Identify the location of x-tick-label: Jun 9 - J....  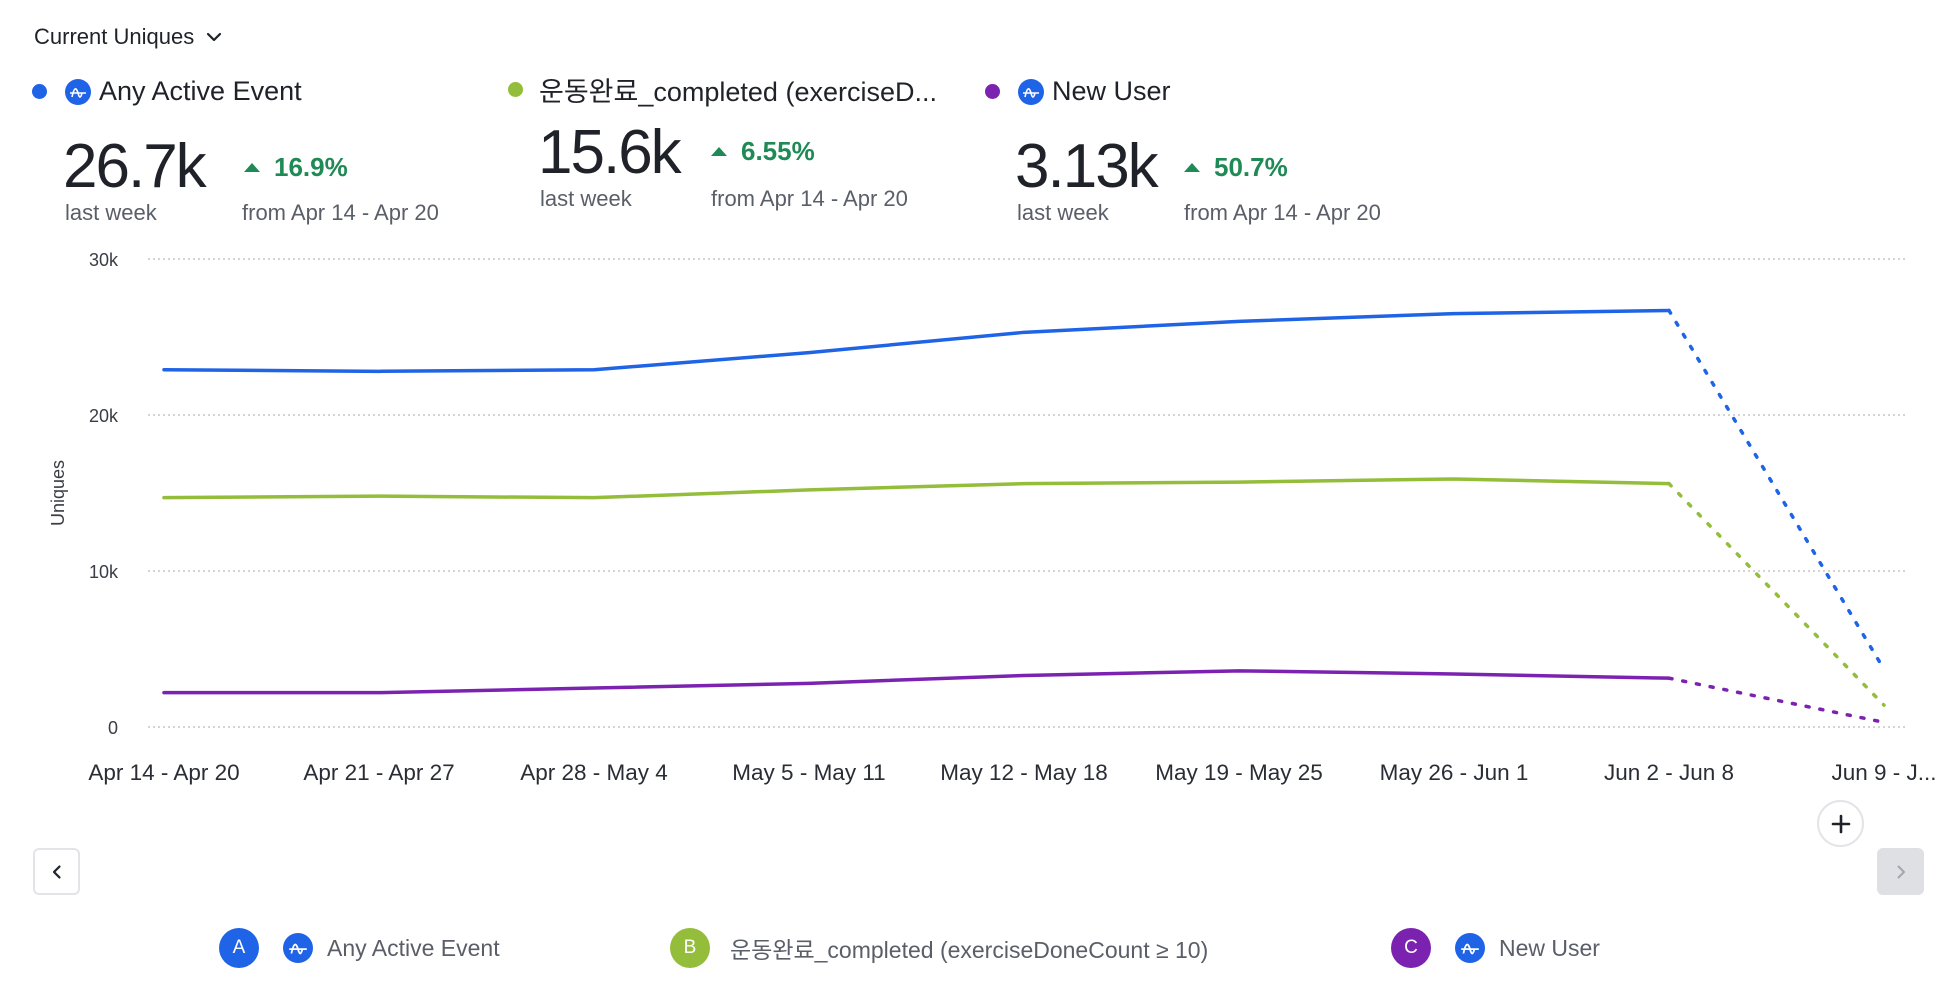
(1883, 772).